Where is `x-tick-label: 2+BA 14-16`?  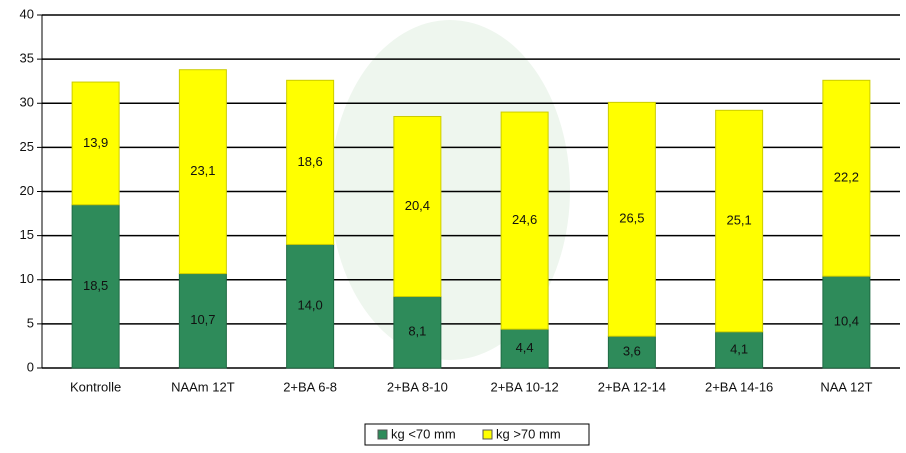 x-tick-label: 2+BA 14-16 is located at coordinates (739, 386).